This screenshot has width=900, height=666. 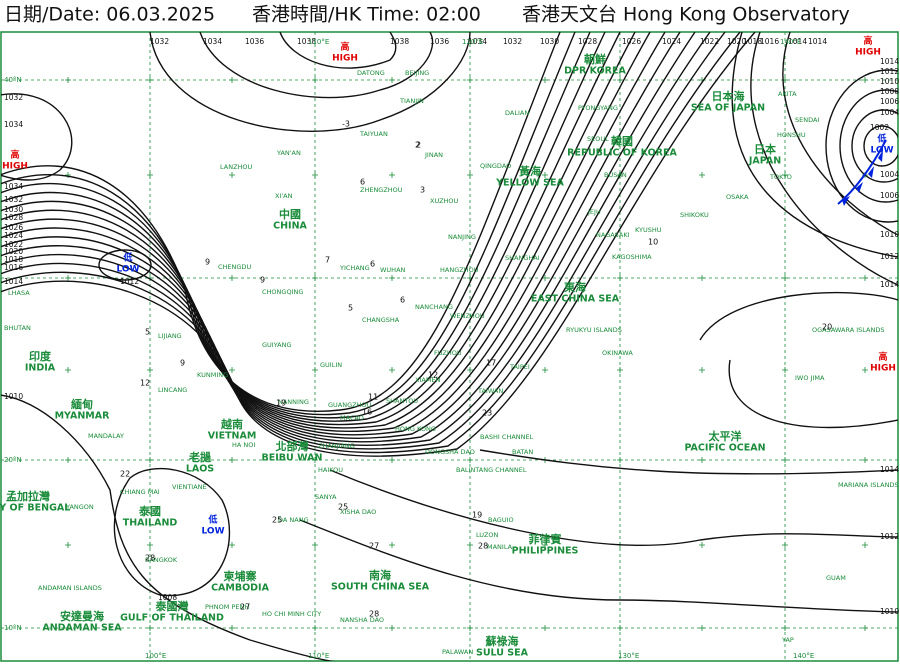 What do you see at coordinates (288, 153) in the screenshot?
I see `place-name: YAN'AN` at bounding box center [288, 153].